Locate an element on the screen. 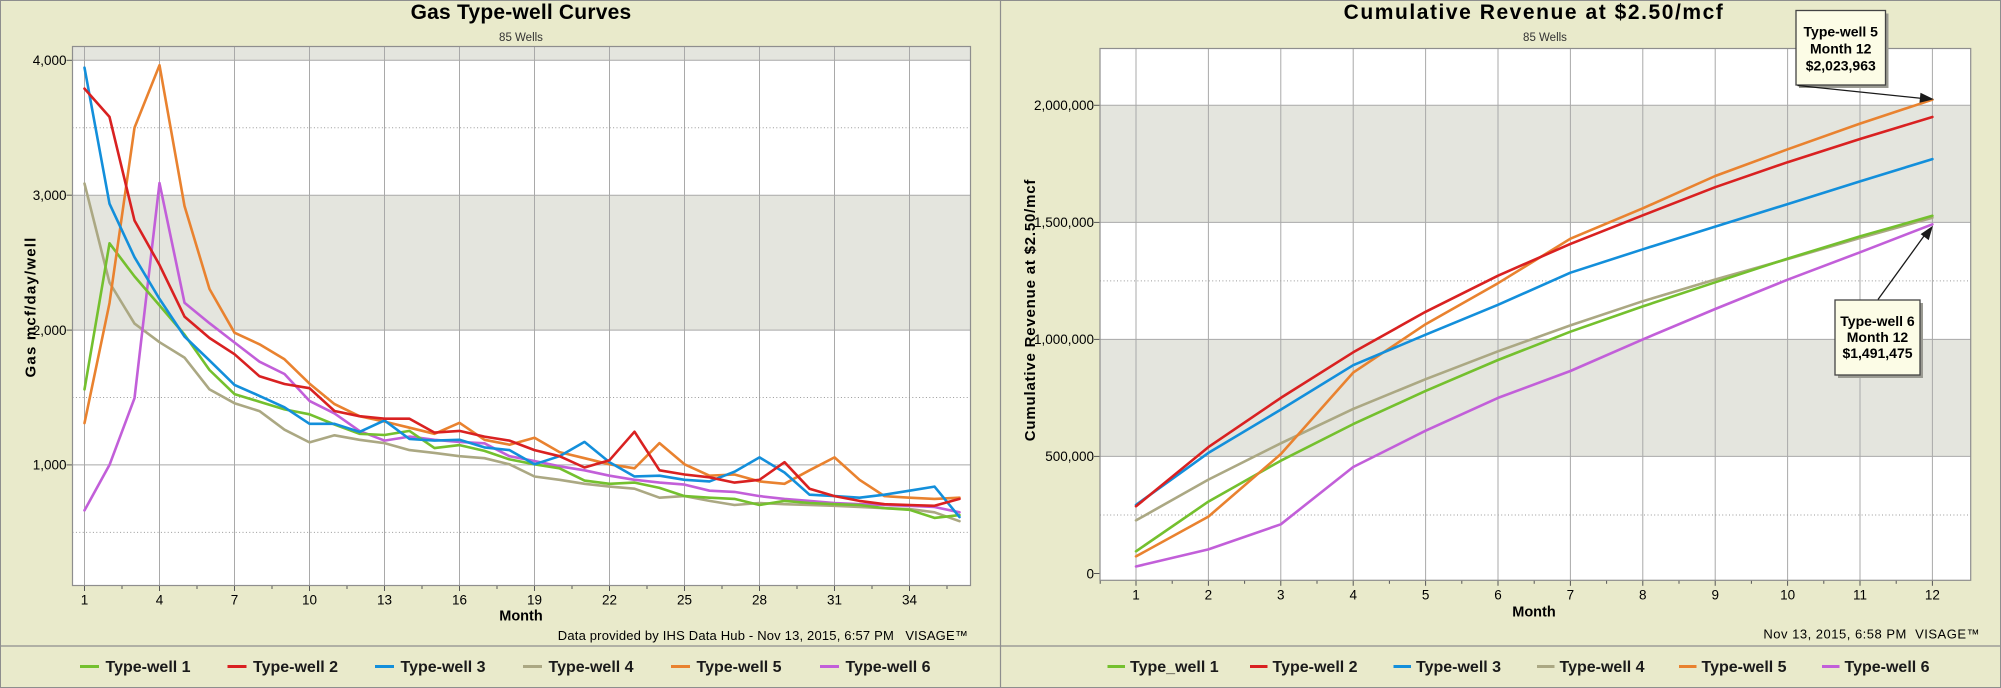 The height and width of the screenshot is (688, 2001). svg-text: $2,023,963 is located at coordinates (1841, 66).